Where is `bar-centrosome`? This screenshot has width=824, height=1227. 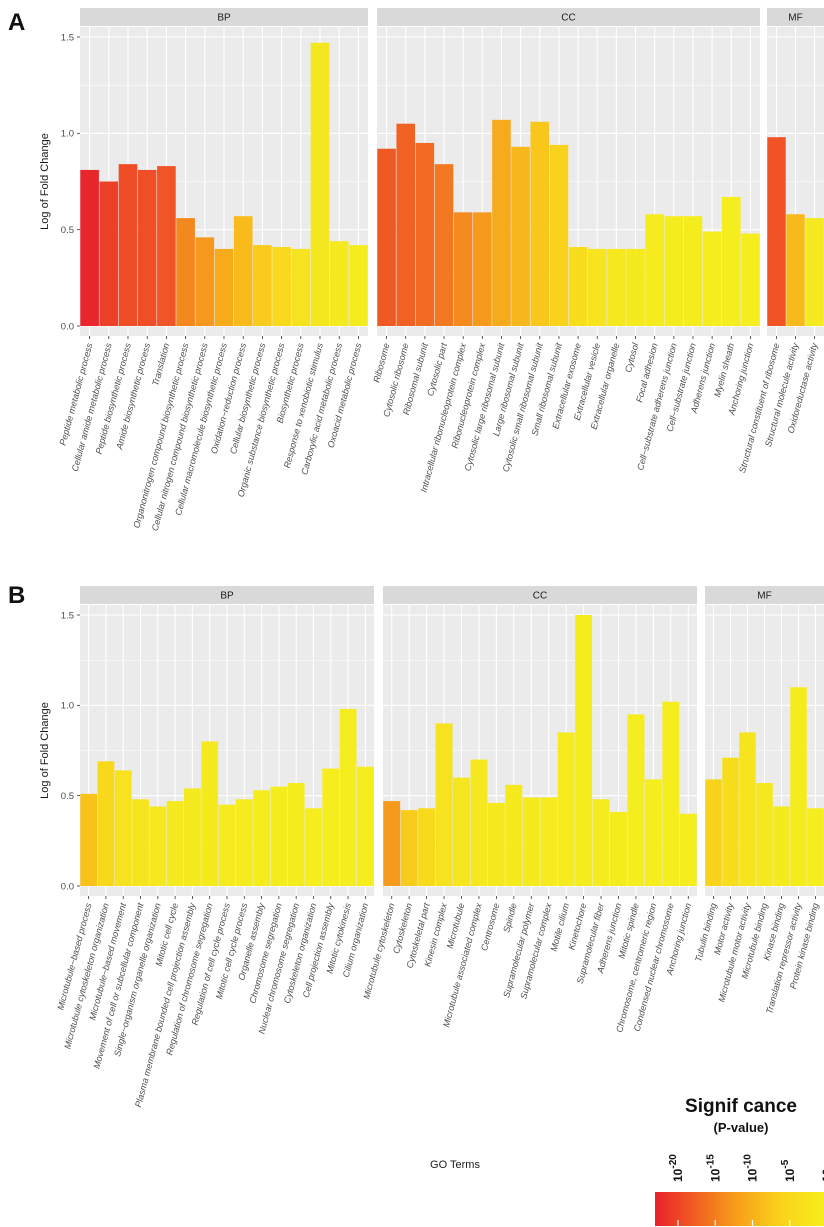
bar-centrosome is located at coordinates (496, 844).